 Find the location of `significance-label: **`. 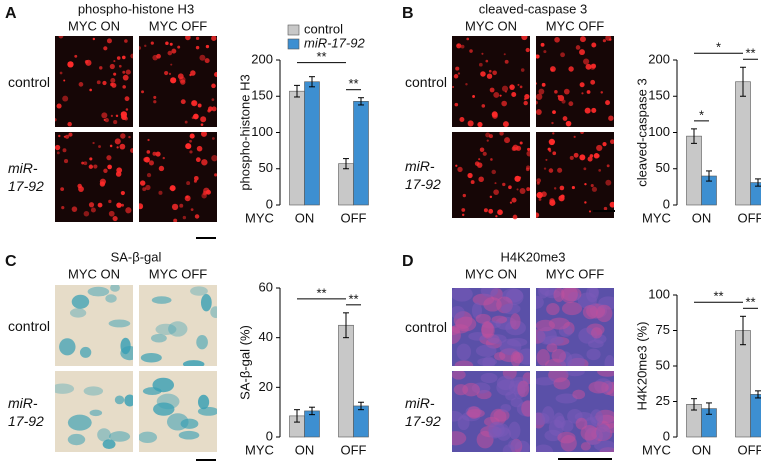

significance-label: ** is located at coordinates (750, 302).